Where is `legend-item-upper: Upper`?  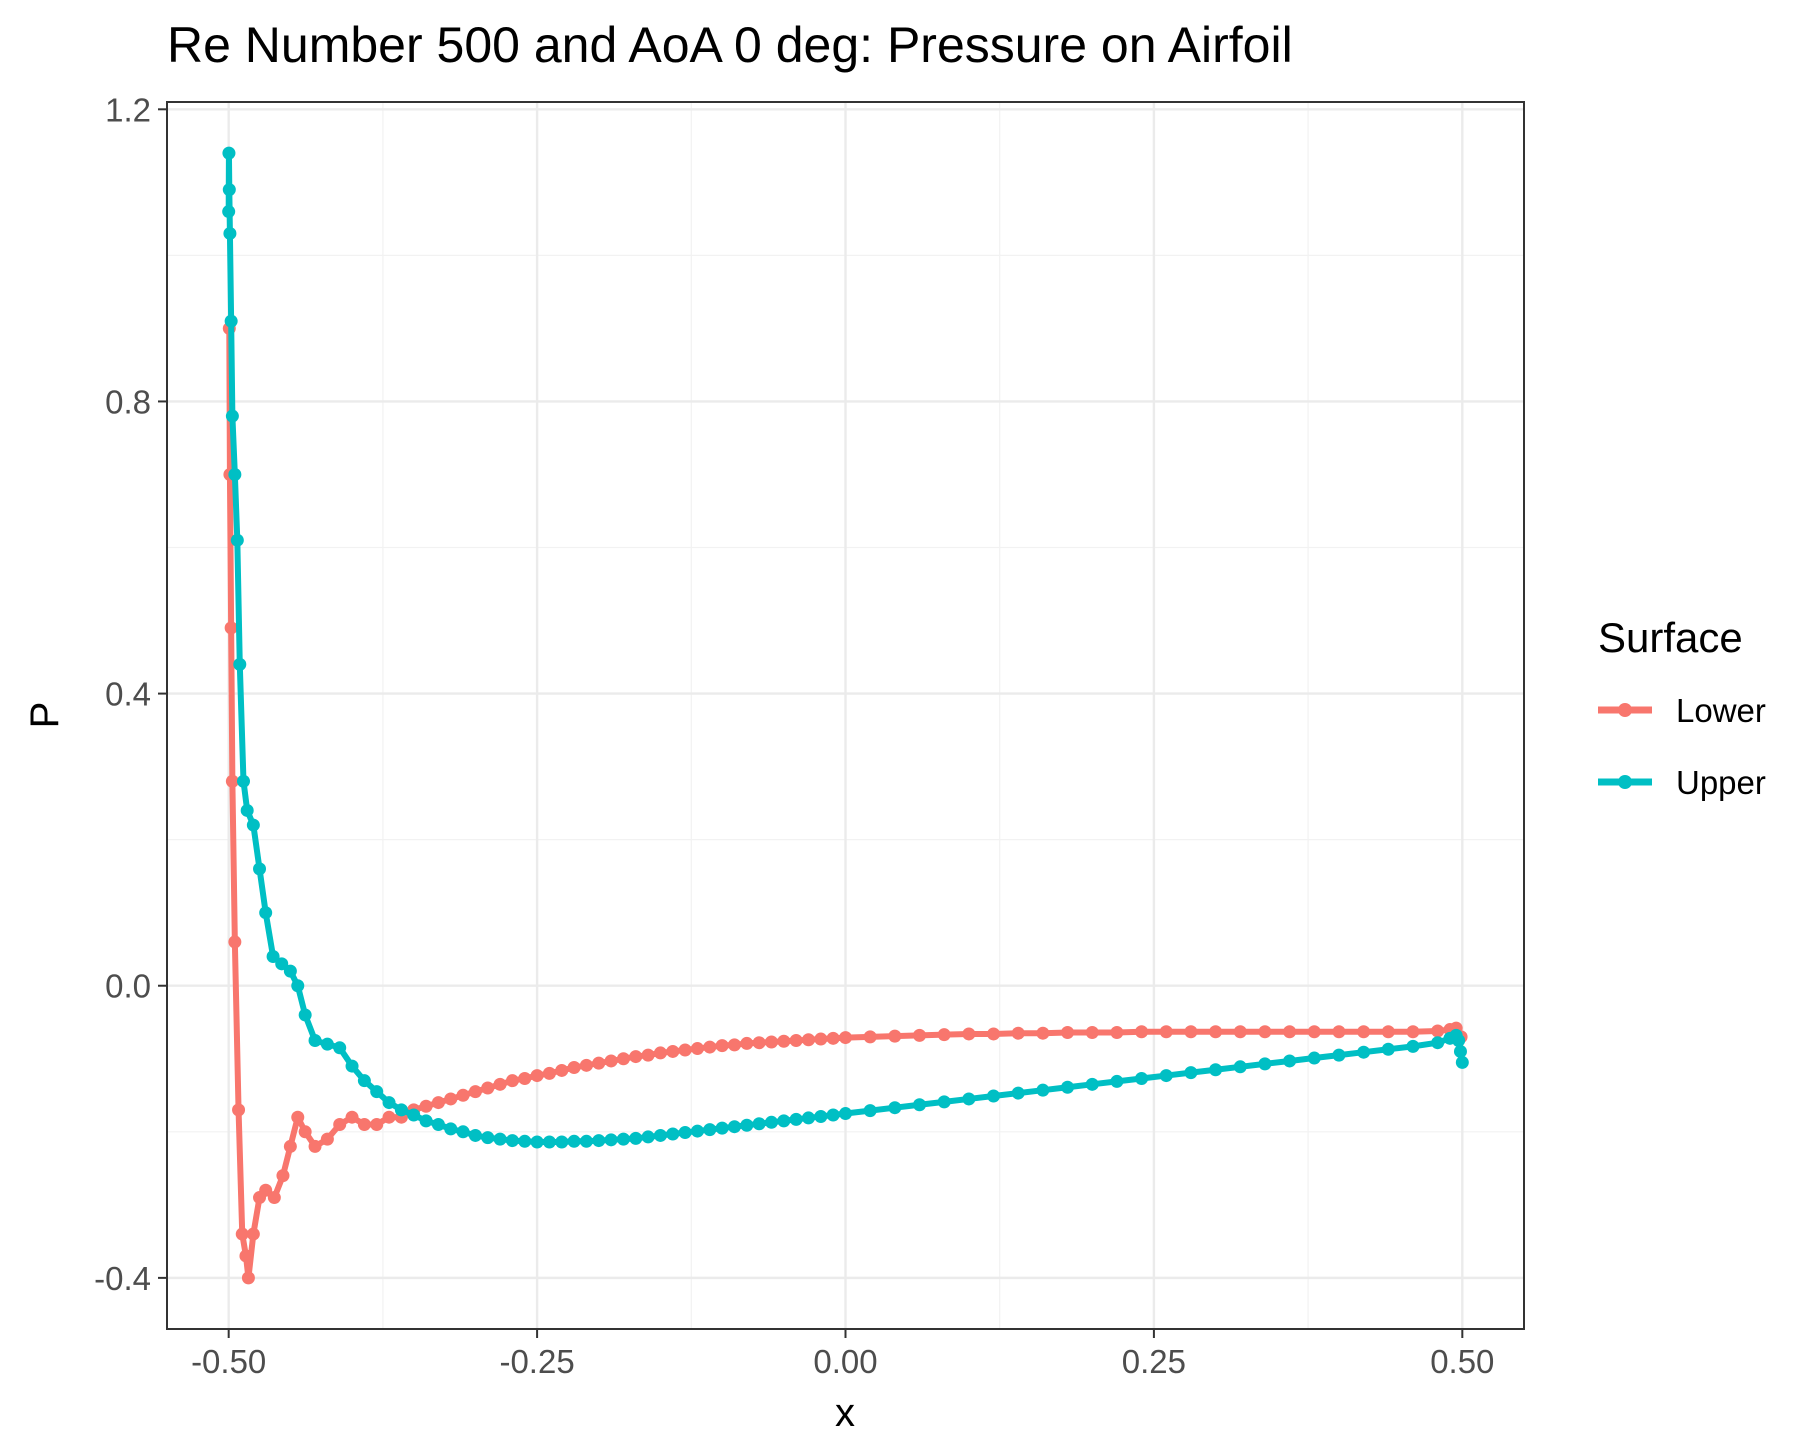
legend-item-upper: Upper is located at coordinates (1682, 782).